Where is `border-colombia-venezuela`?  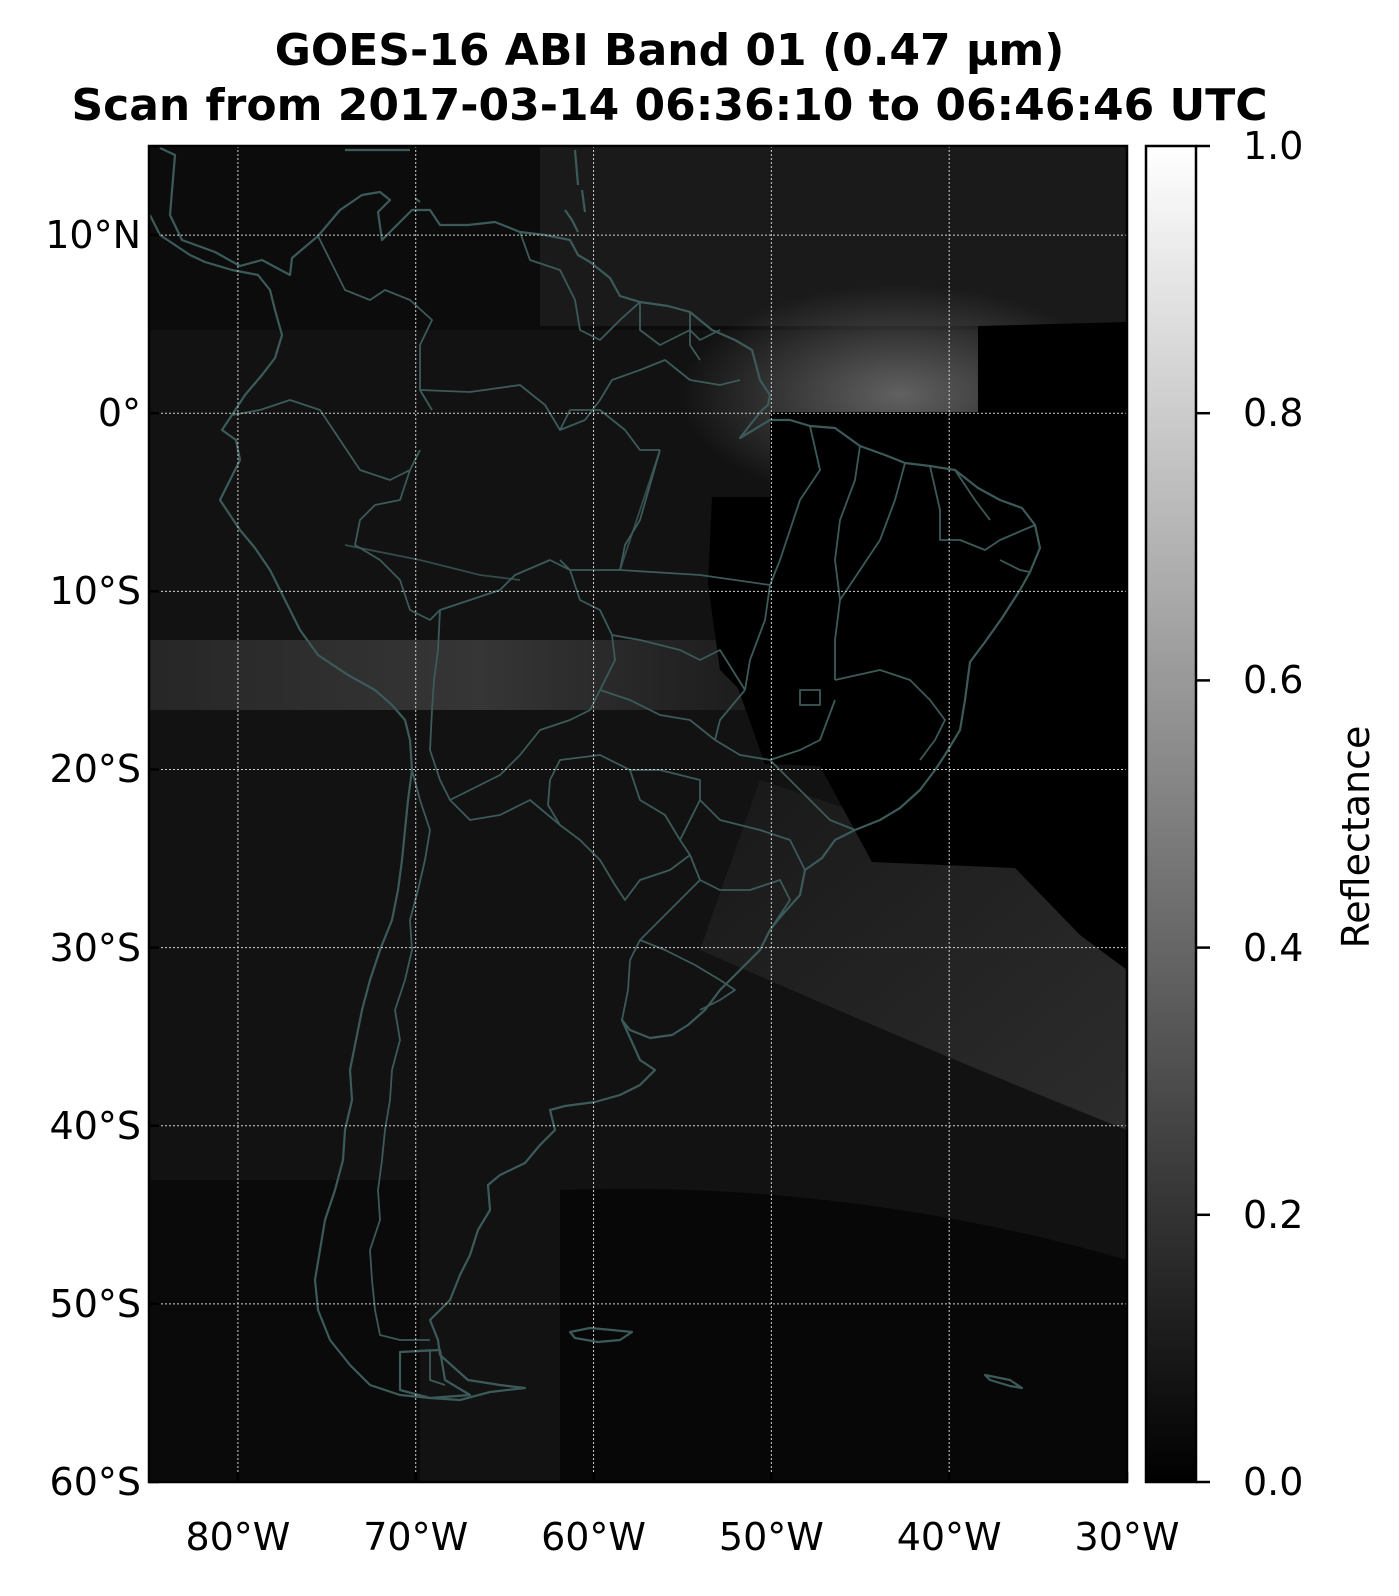 border-colombia-venezuela is located at coordinates (375, 323).